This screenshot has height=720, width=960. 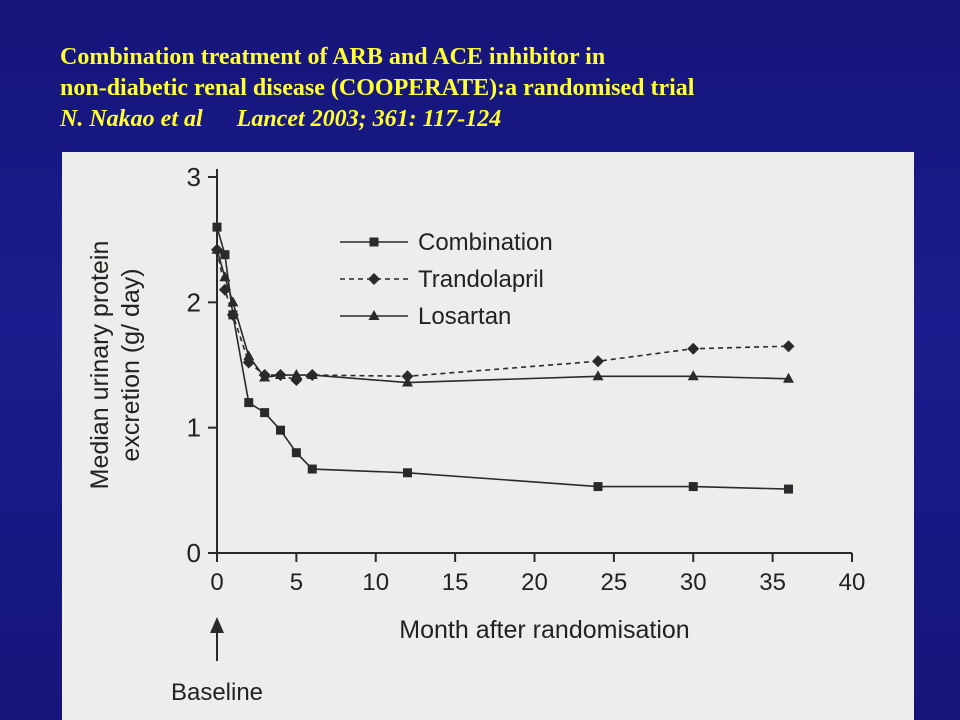 What do you see at coordinates (131, 119) in the screenshot?
I see `citation-authors: N. Nakao et al` at bounding box center [131, 119].